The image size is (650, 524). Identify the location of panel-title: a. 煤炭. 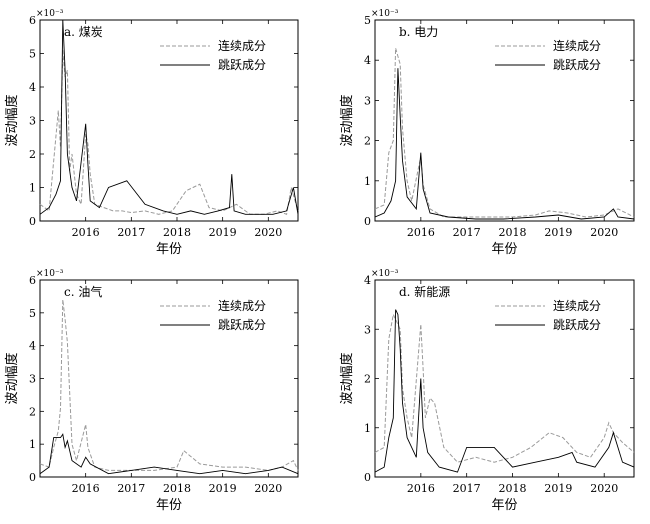
(83, 32).